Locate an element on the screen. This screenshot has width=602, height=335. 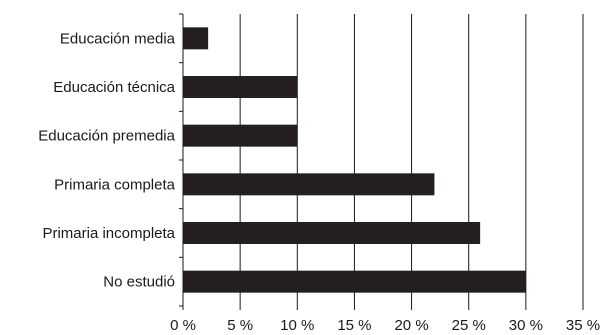
category-label: No estudió is located at coordinates (139, 282).